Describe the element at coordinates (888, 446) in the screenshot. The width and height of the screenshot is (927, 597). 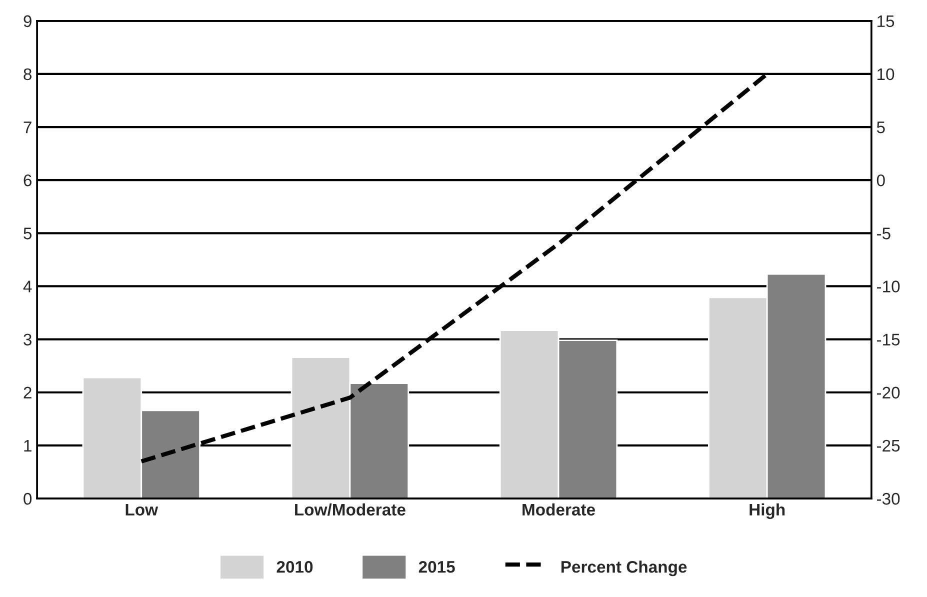
I see `y2-tick-label: -25` at that location.